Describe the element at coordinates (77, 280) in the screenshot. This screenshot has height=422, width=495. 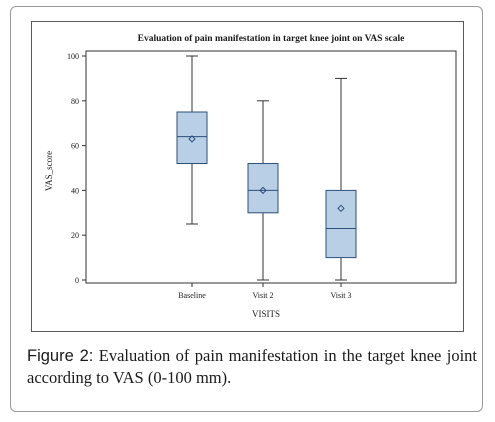
I see `y-tick-label: 0` at that location.